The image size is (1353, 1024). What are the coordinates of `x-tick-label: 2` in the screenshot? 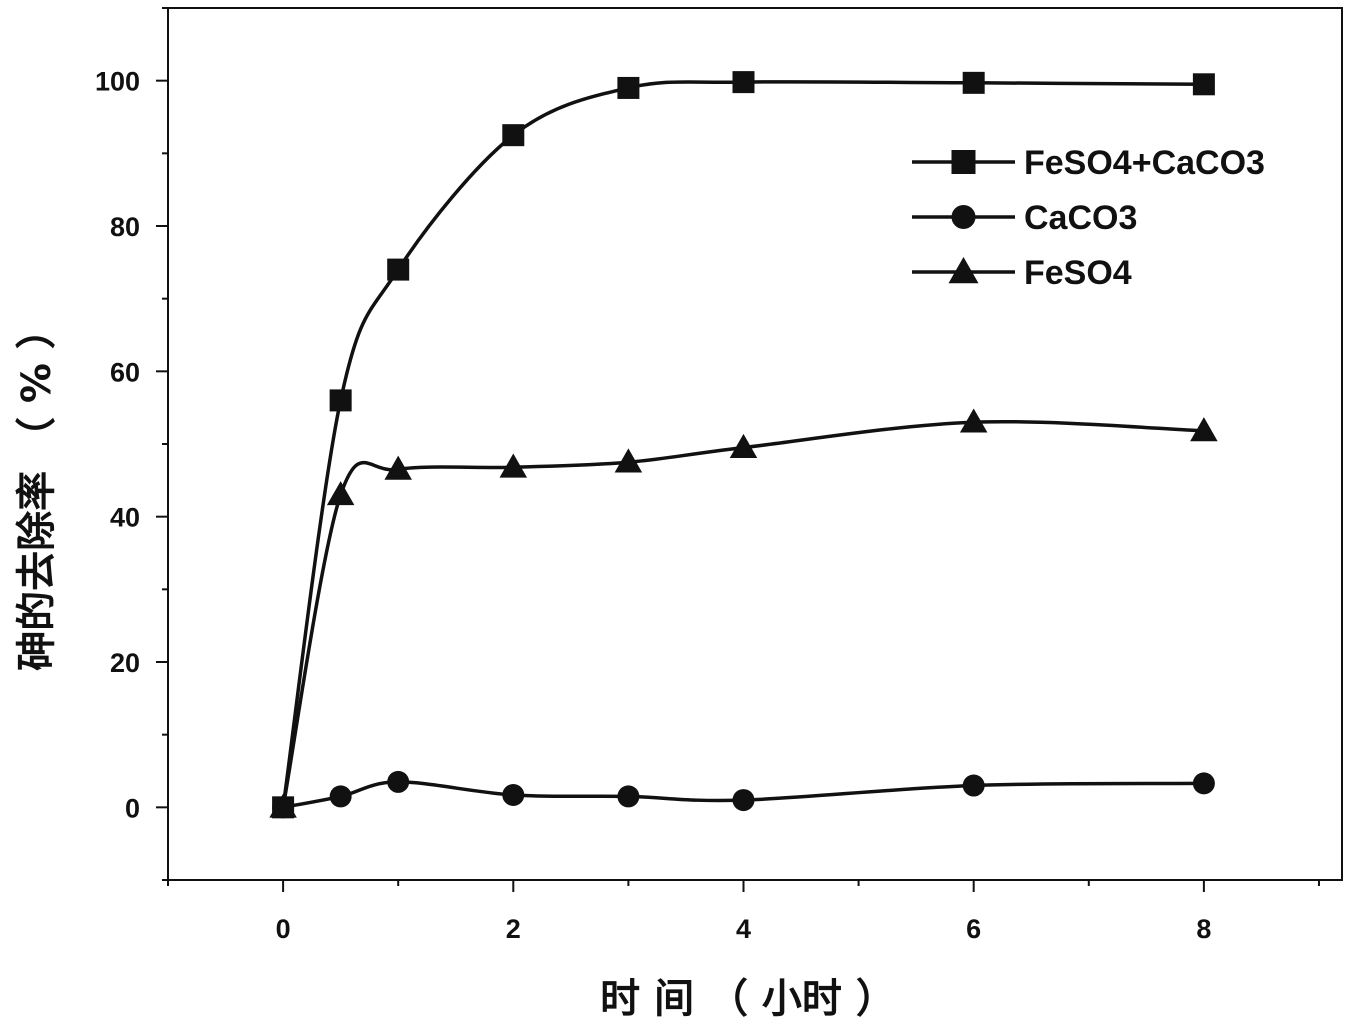 It's located at (513, 929).